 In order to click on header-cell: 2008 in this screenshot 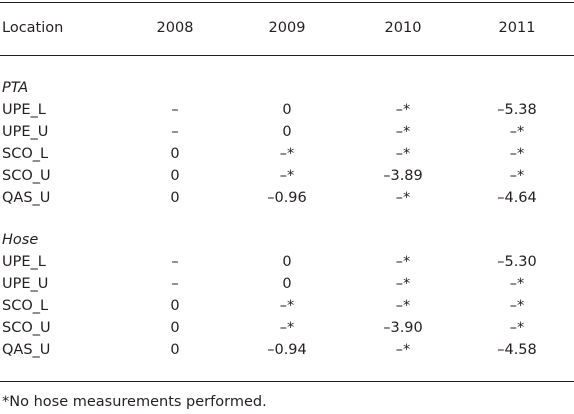, I will do `click(175, 28)`.